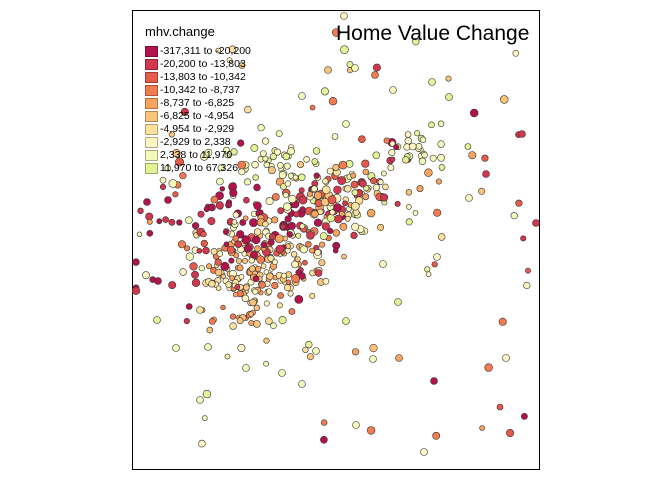  I want to click on legend-label: -6,825 to -4,954, so click(197, 116).